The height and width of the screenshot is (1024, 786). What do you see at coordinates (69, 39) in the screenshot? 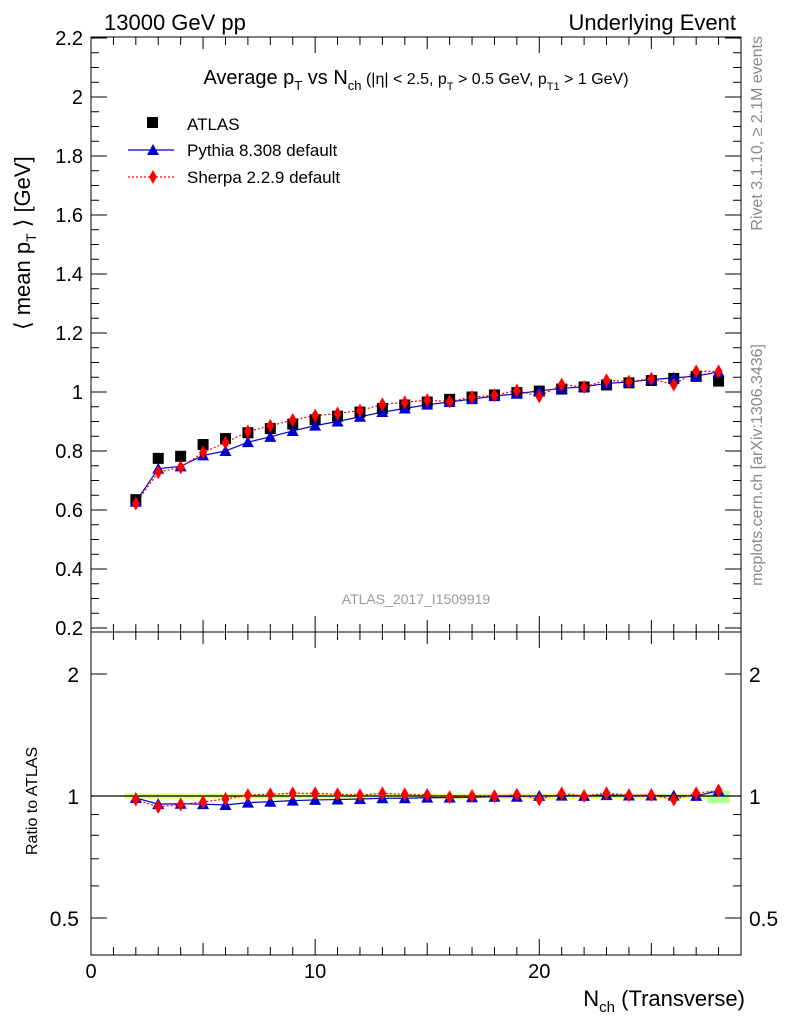
I see `y-tick-label: 2.2` at bounding box center [69, 39].